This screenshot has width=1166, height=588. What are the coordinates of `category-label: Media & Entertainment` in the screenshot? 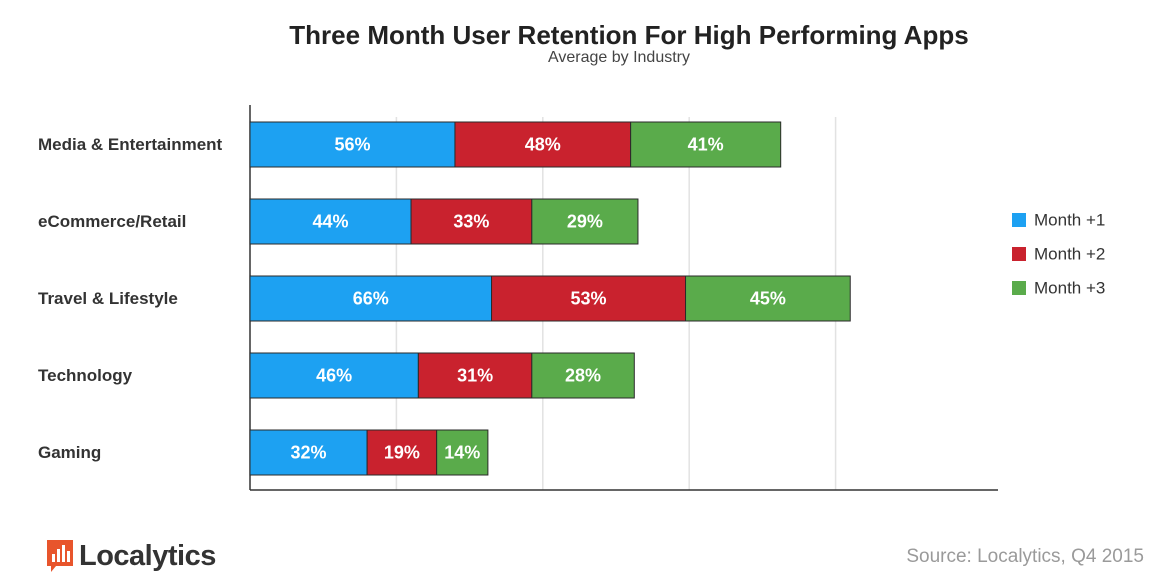 It's located at (130, 144).